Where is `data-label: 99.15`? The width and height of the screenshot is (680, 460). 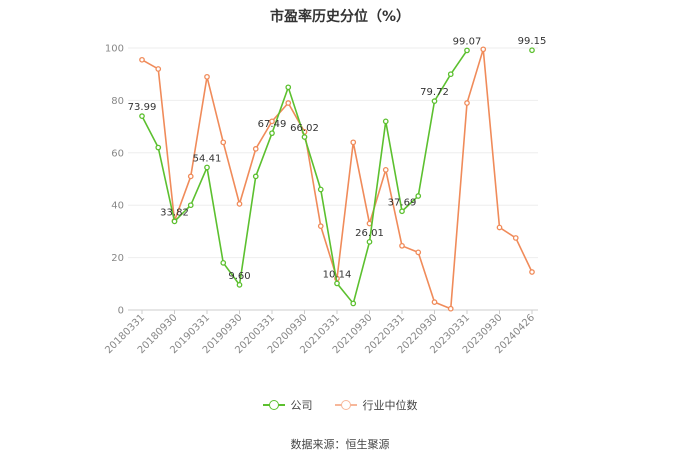 data-label: 99.15 is located at coordinates (532, 41).